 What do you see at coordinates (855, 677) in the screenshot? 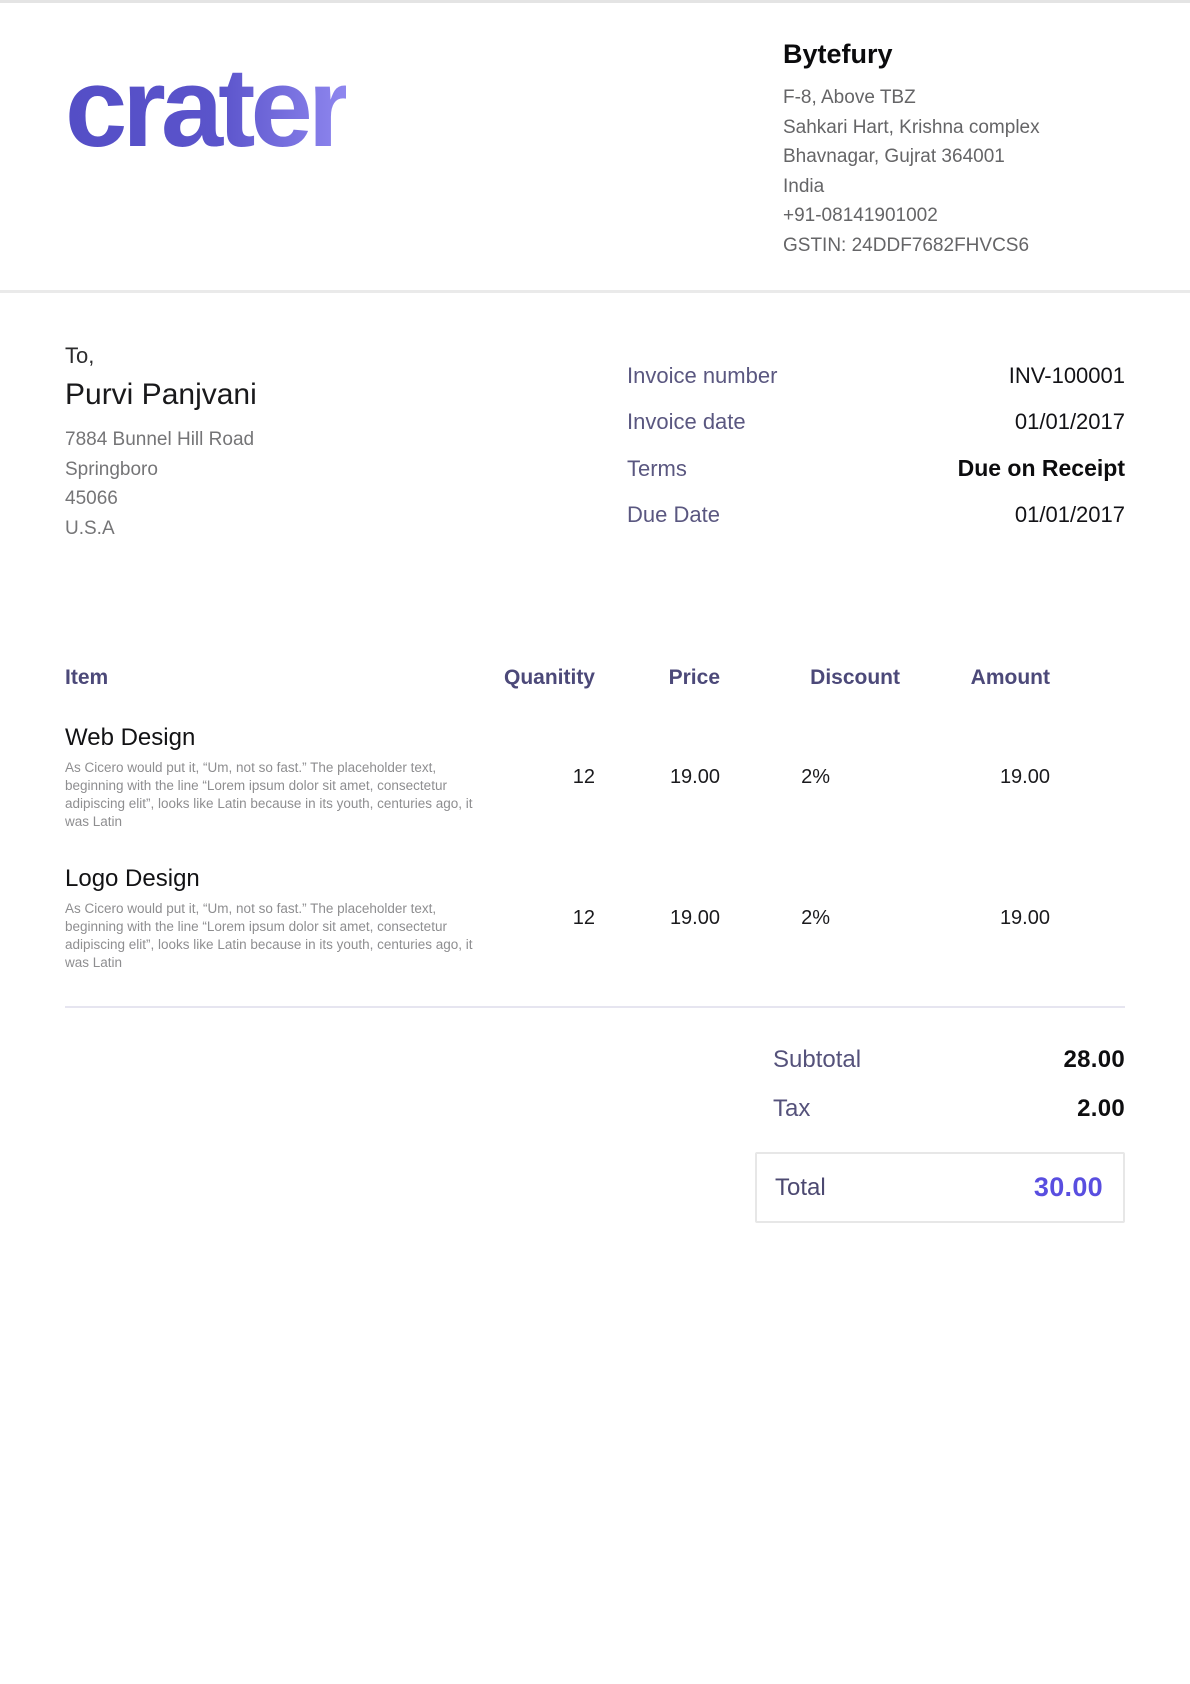
I see `discount-column-header: Discount` at bounding box center [855, 677].